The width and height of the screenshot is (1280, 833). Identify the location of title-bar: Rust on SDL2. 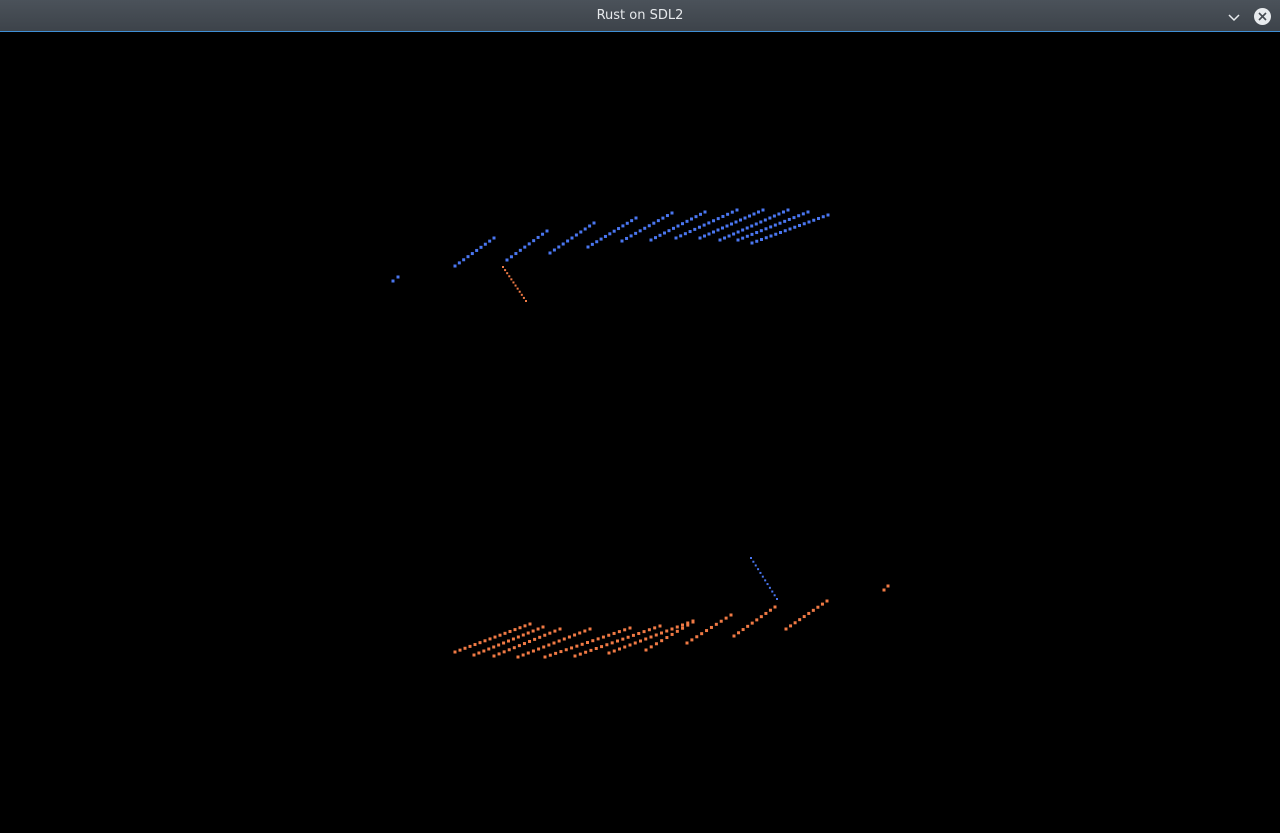
(640, 16).